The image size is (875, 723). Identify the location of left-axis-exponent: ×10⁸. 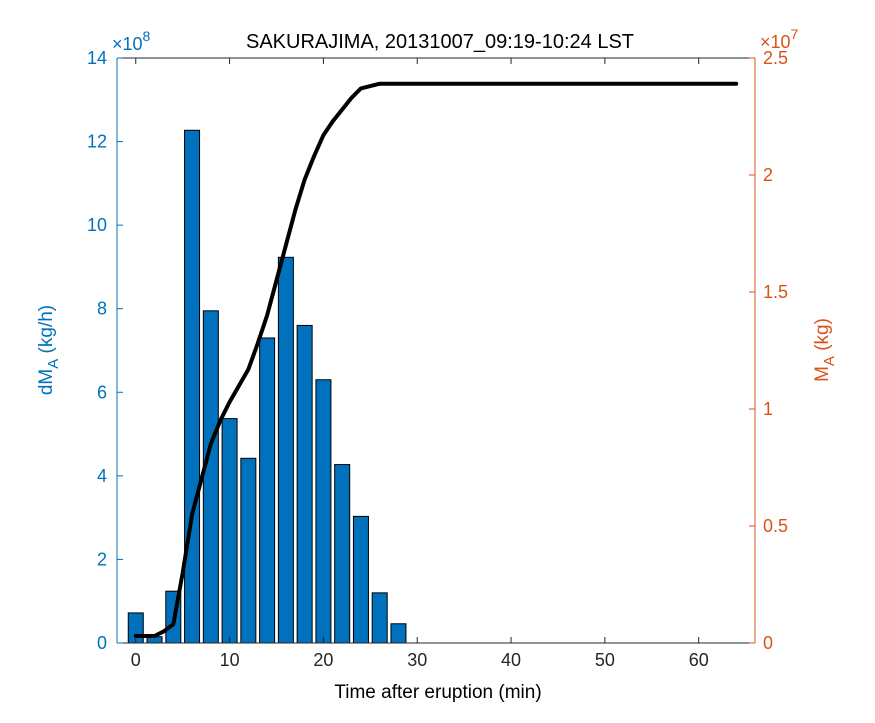
(131, 41).